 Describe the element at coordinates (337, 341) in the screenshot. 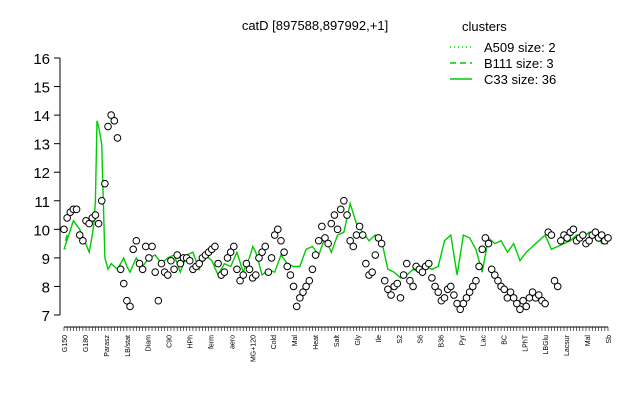

I see `x-tick-label: Salt` at that location.